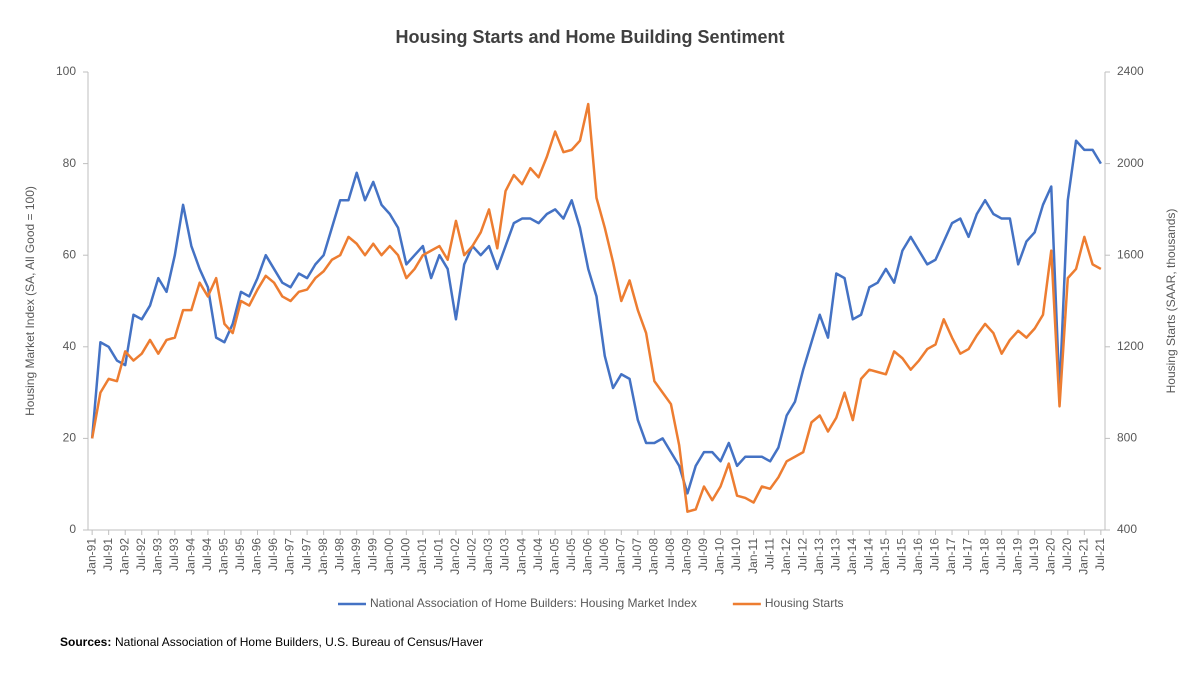  What do you see at coordinates (406, 554) in the screenshot?
I see `x-tick-label: Jul-00` at bounding box center [406, 554].